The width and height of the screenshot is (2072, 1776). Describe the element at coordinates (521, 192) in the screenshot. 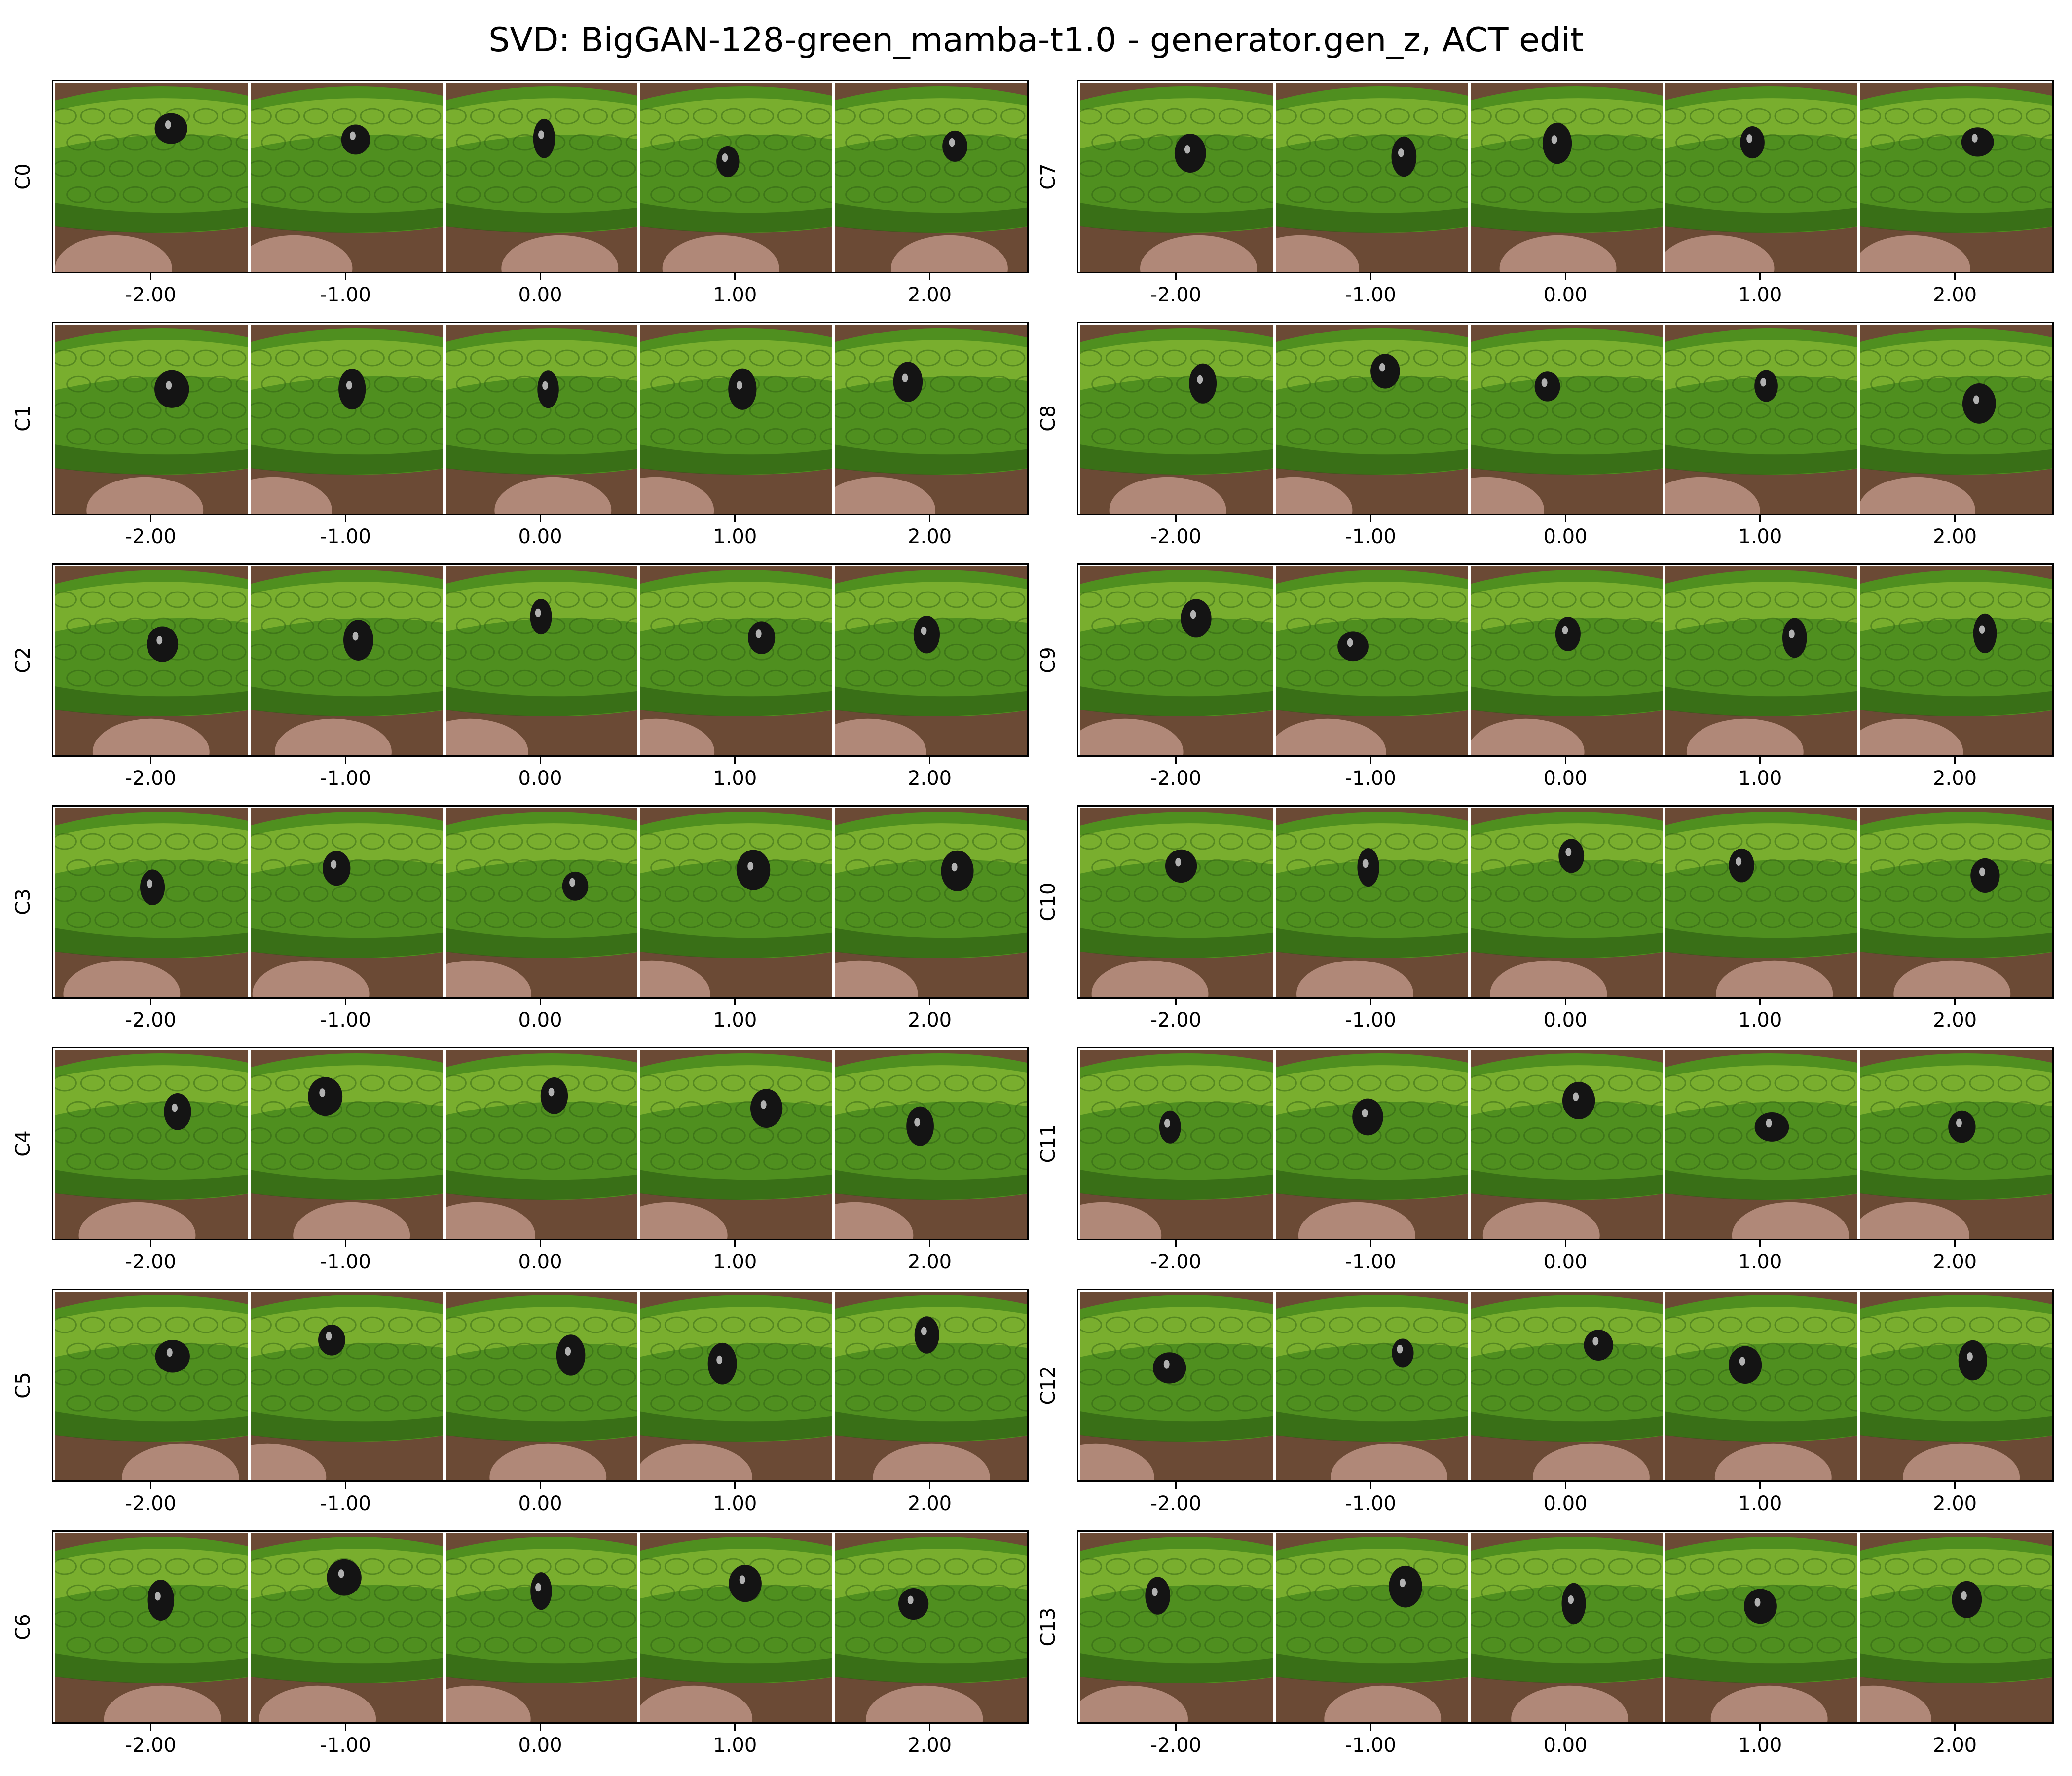

I see `panel-c0: -2.00 -1.00 0.00 1.00 2.00 C0` at that location.